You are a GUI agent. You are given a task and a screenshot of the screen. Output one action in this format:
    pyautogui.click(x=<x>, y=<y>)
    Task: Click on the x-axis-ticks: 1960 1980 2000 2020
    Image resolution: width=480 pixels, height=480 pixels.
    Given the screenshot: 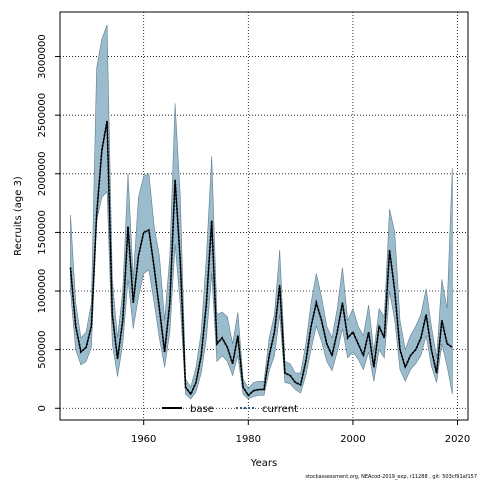 What is the action you would take?
    pyautogui.click(x=300, y=432)
    